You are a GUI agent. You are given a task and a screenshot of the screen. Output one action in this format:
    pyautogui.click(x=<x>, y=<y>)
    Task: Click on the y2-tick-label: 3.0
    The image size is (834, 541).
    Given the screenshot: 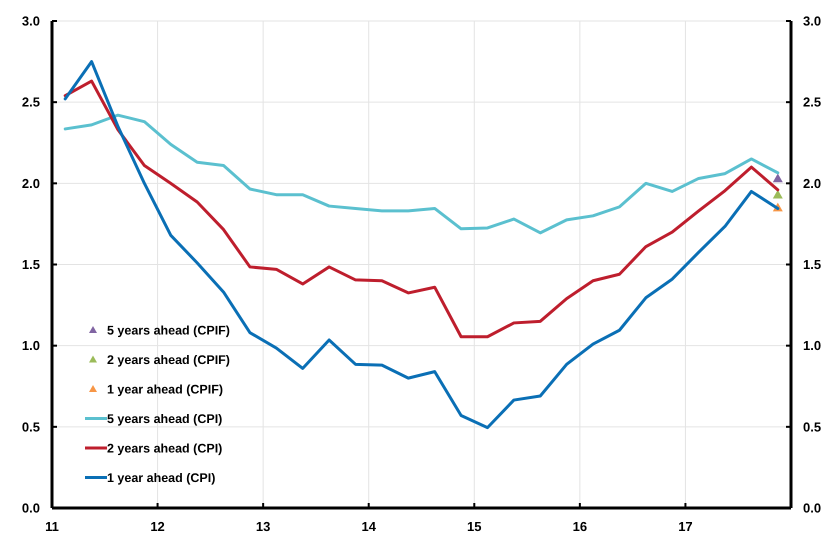 What is the action you would take?
    pyautogui.click(x=812, y=21)
    